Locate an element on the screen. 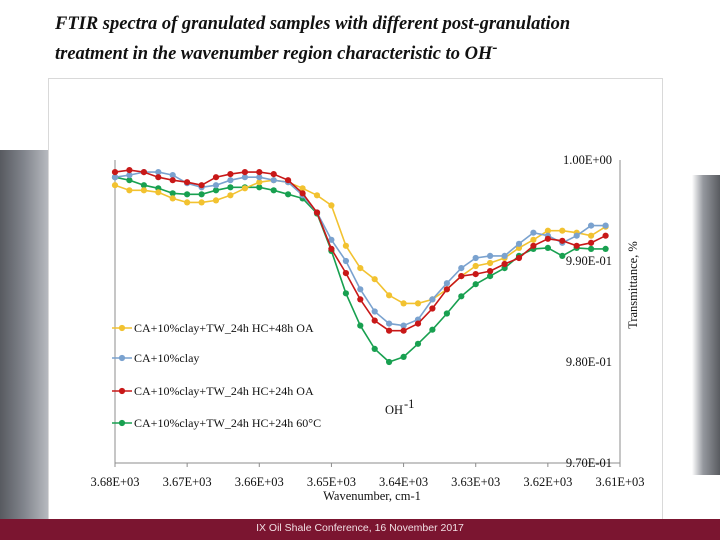 The width and height of the screenshot is (720, 540). x-tick-label: 3.61E+03 is located at coordinates (619, 482).